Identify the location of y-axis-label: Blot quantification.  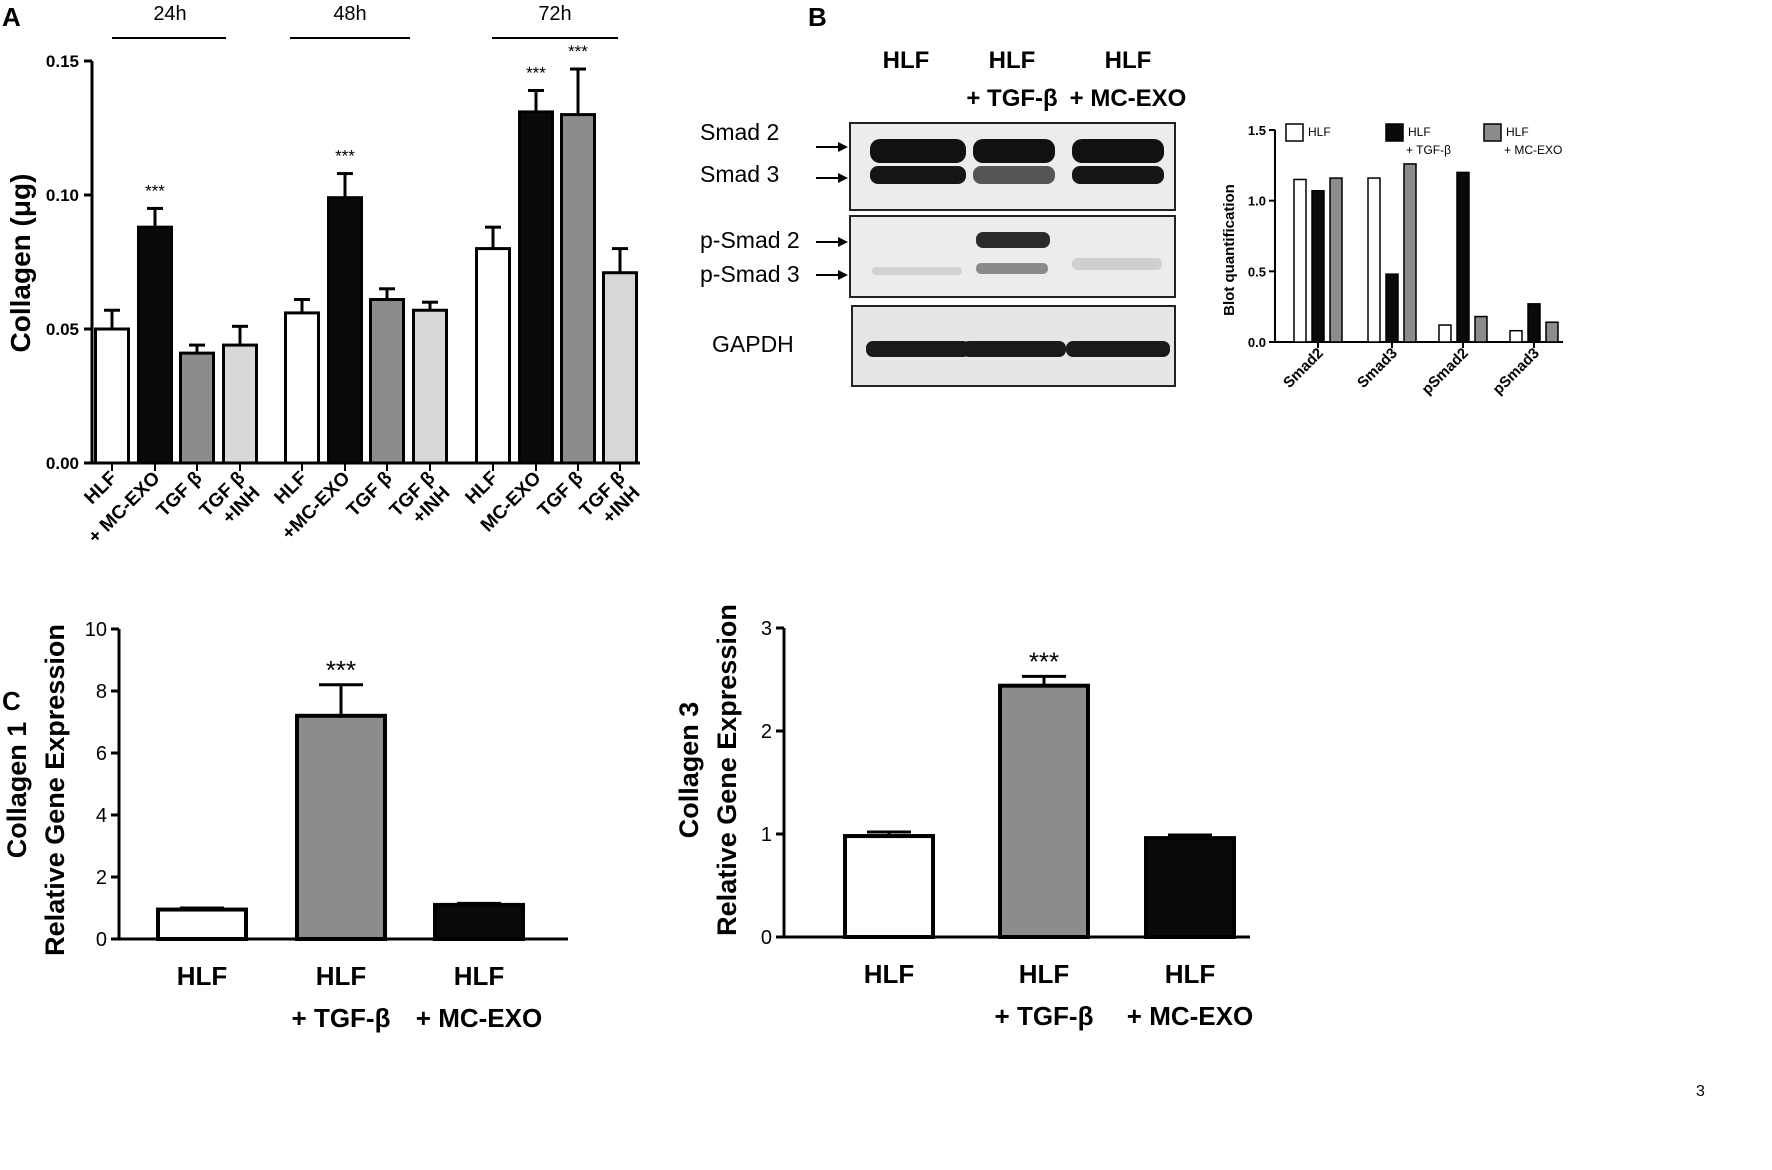
(1229, 250).